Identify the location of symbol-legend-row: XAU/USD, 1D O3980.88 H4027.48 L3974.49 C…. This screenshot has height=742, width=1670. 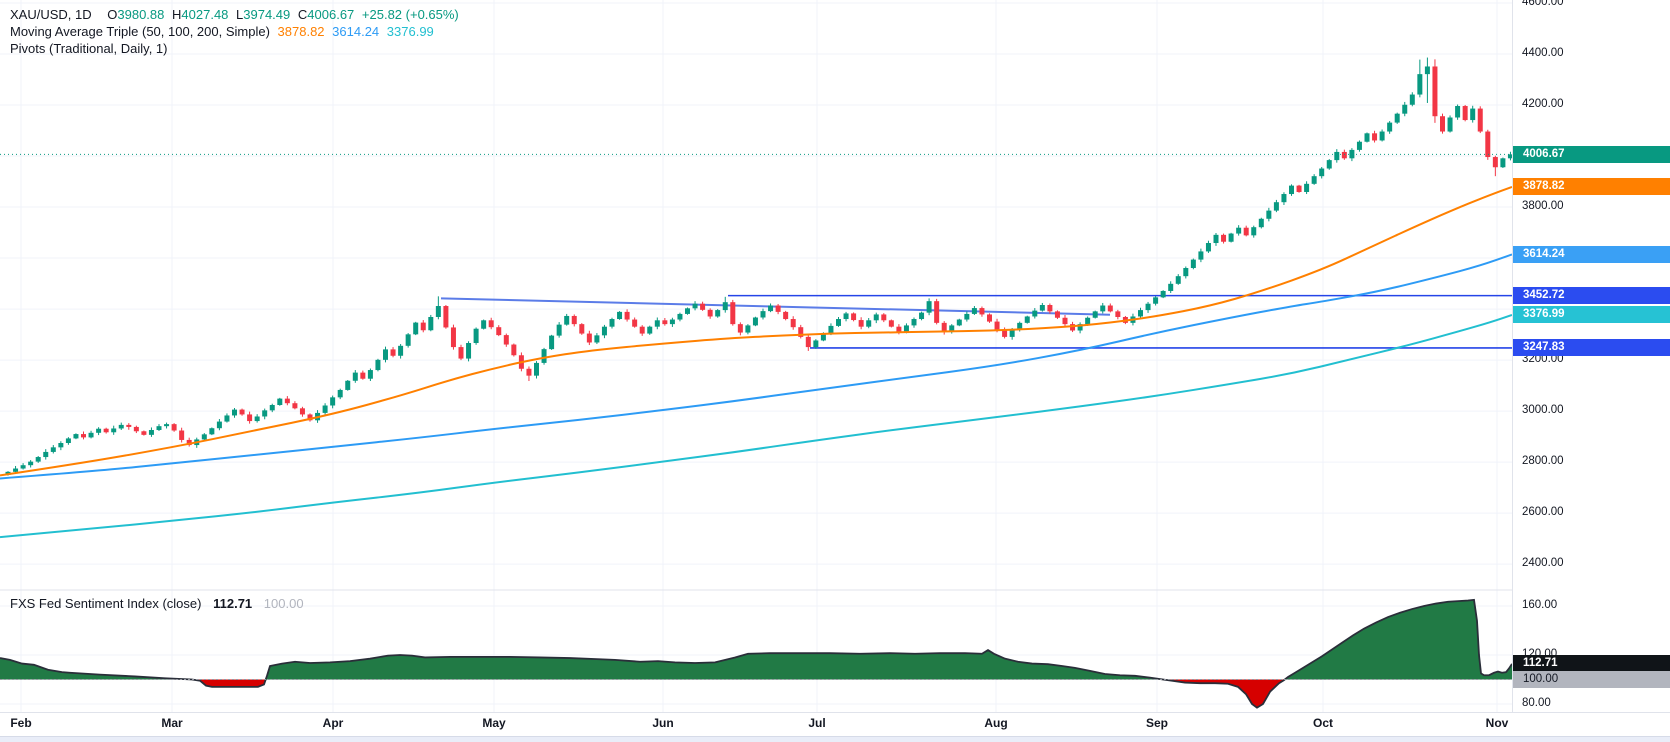
(236, 14).